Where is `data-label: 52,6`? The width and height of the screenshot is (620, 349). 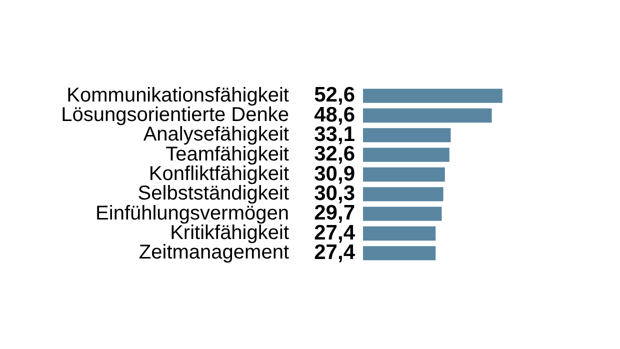
data-label: 52,6 is located at coordinates (334, 95).